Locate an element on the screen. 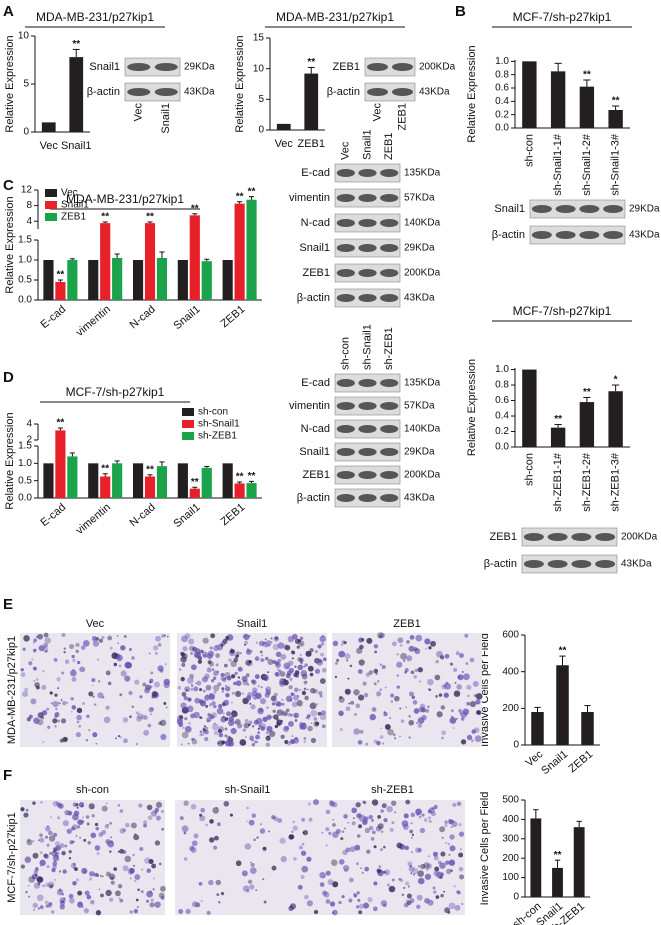 The width and height of the screenshot is (661, 925). x-tick-label: Vec is located at coordinates (49, 146).